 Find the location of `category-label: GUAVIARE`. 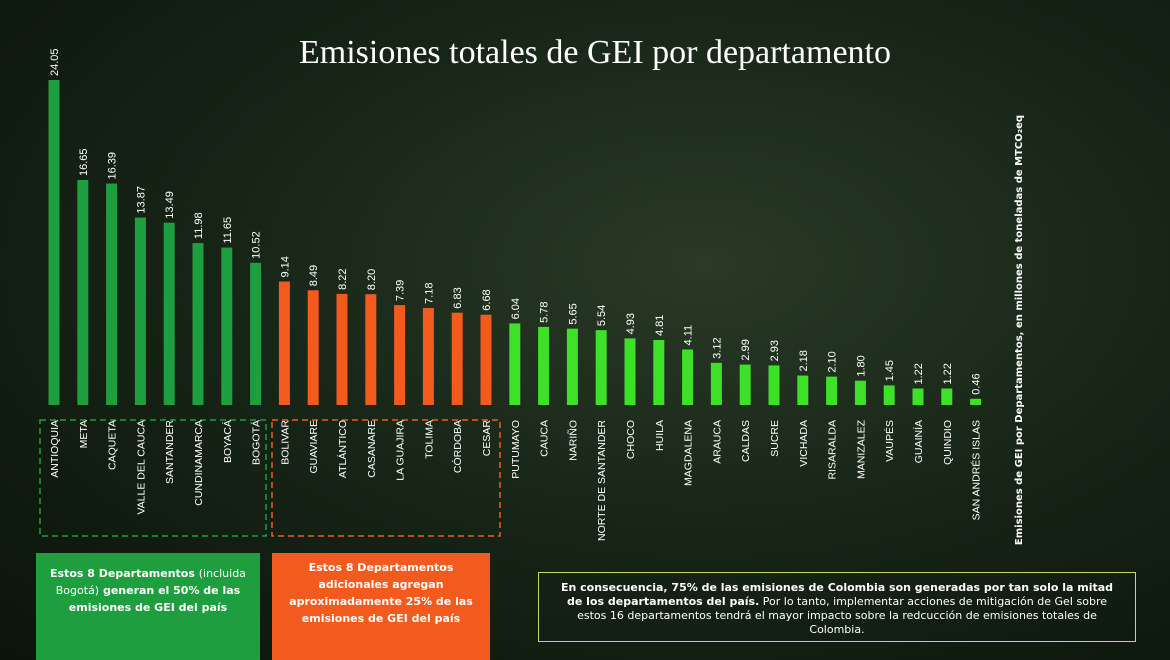

category-label: GUAVIARE is located at coordinates (314, 446).